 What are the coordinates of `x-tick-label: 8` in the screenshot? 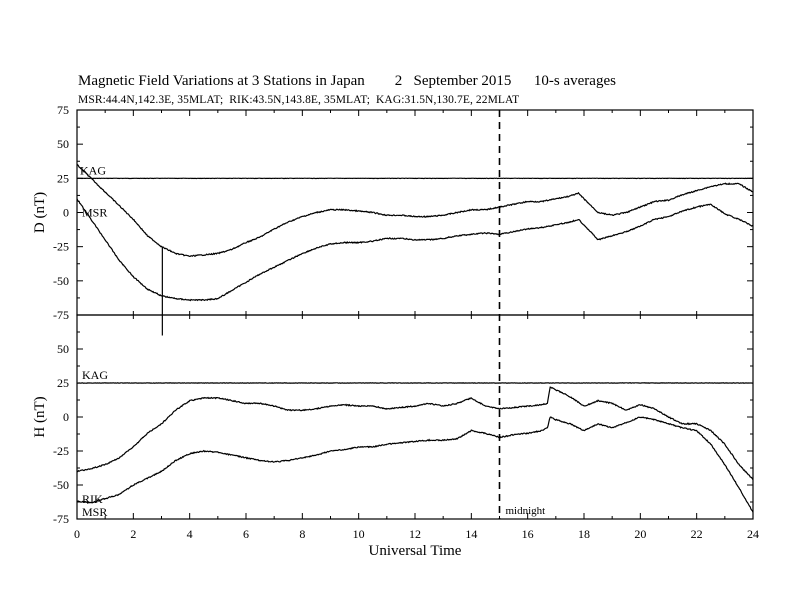 It's located at (302, 534).